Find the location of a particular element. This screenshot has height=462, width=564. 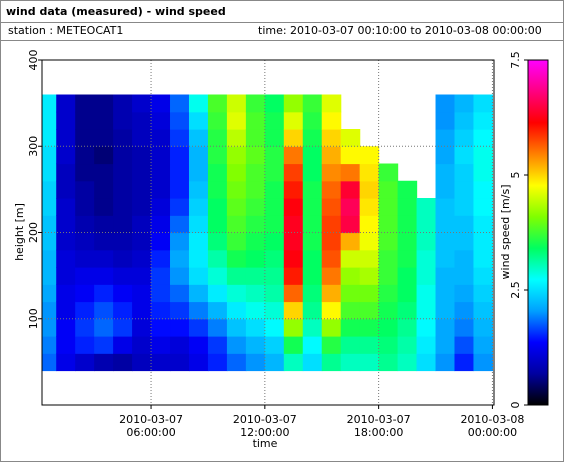

x-tick-label: 2010-03-07 06:00:00 is located at coordinates (151, 426).